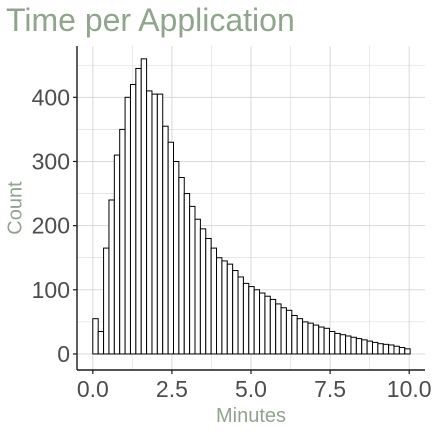 This screenshot has width=432, height=432. What do you see at coordinates (330, 389) in the screenshot?
I see `x-tick-label: 7.5` at bounding box center [330, 389].